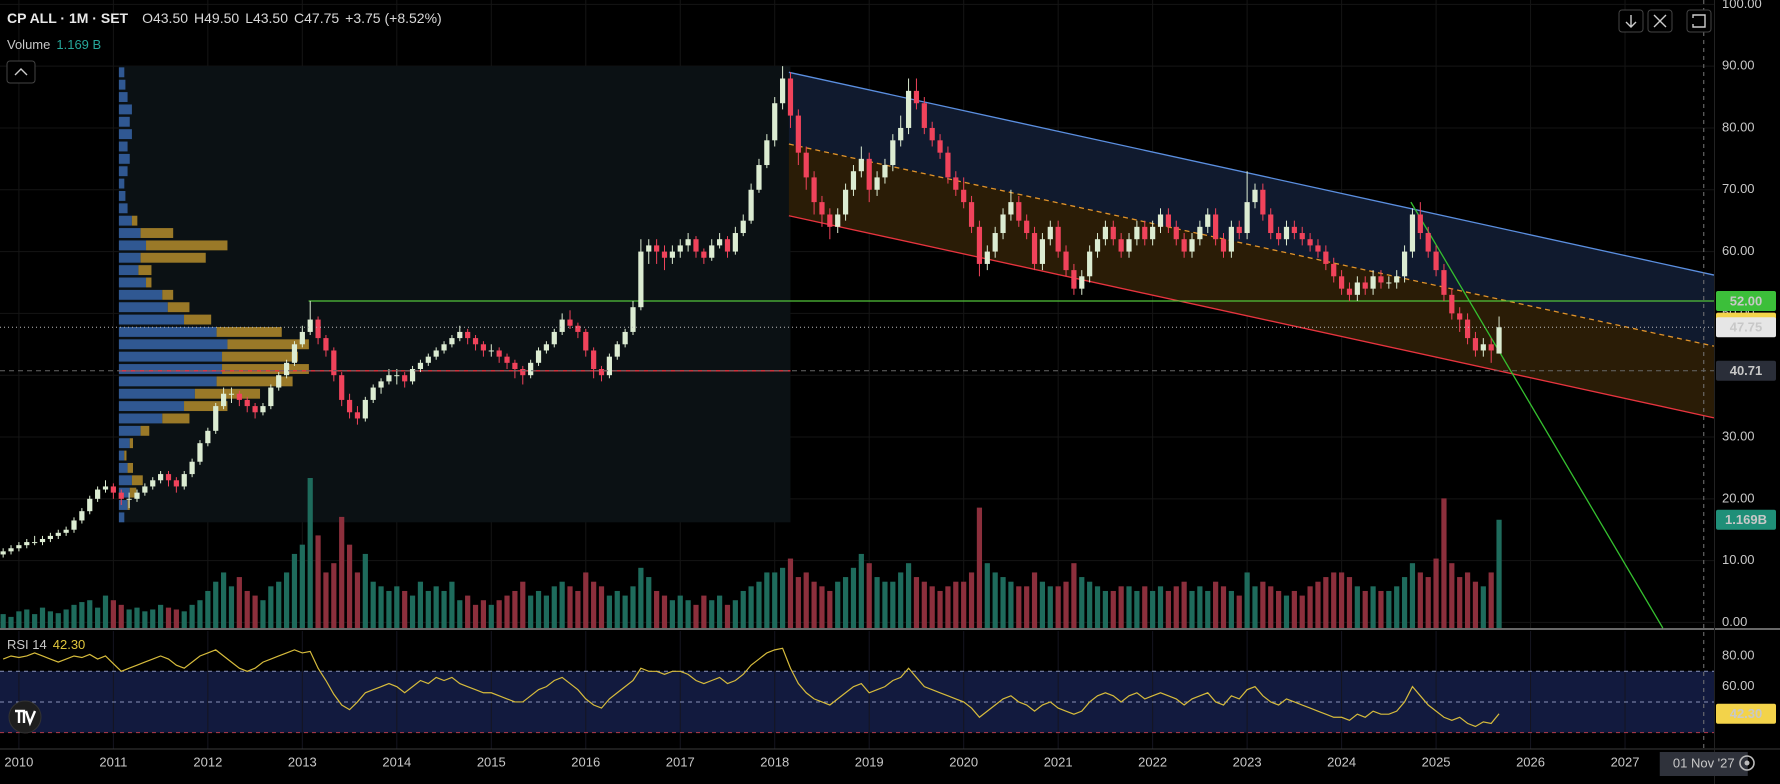 This screenshot has height=784, width=1780. I want to click on ohlc-low: L43.50, so click(267, 18).